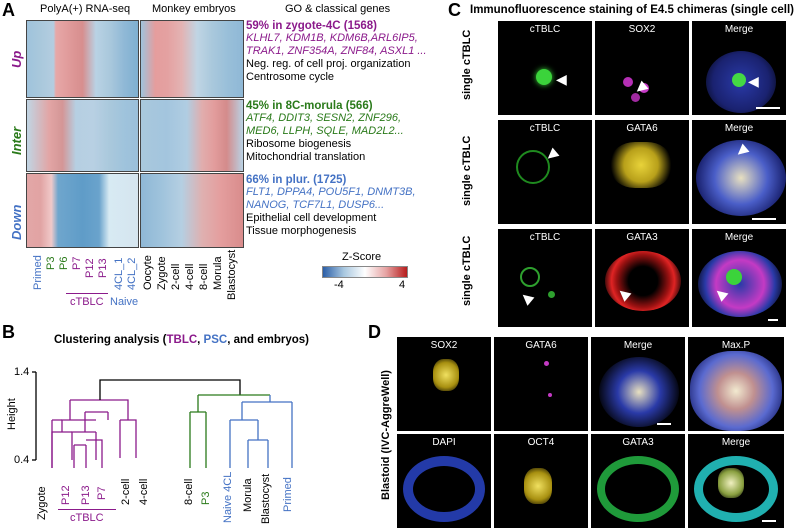 The width and height of the screenshot is (796, 530). Describe the element at coordinates (643, 281) in the screenshot. I see `cell-ring` at that location.